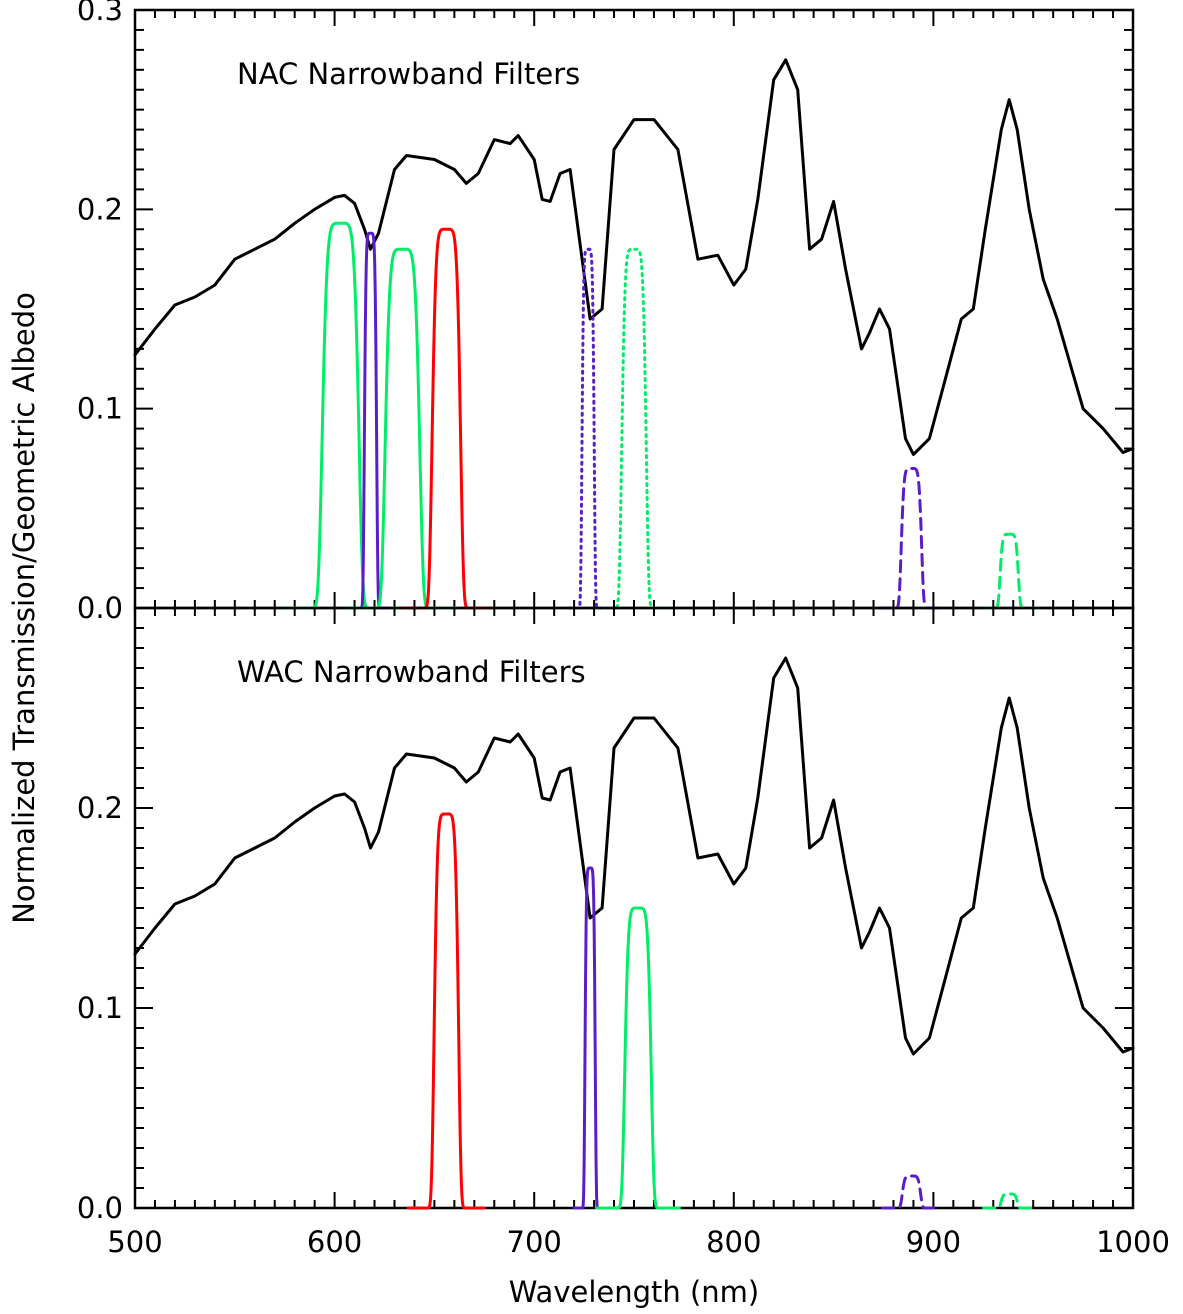 Image resolution: width=1183 pixels, height=1314 pixels. Describe the element at coordinates (334, 1242) in the screenshot. I see `x-tick-label: 600` at that location.